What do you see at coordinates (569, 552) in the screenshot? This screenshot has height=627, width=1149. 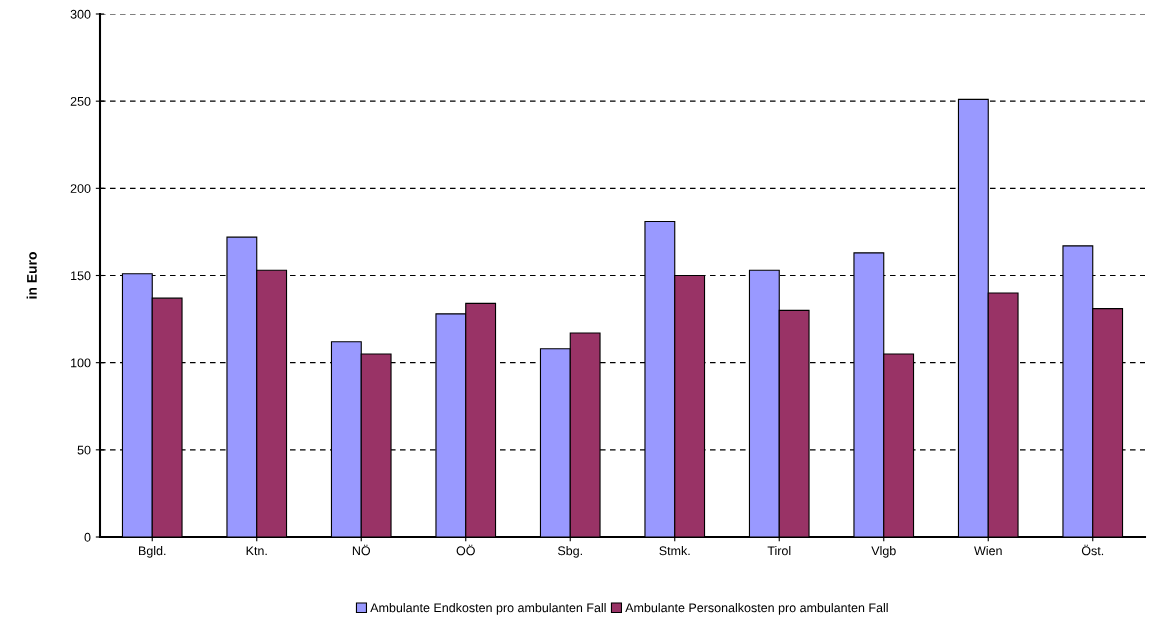 I see `x-tick-label: Sbg.` at bounding box center [569, 552].